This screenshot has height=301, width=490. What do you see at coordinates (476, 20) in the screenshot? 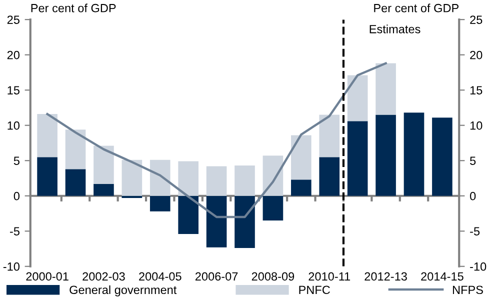
I see `y2-tick-label: 25` at bounding box center [476, 20].